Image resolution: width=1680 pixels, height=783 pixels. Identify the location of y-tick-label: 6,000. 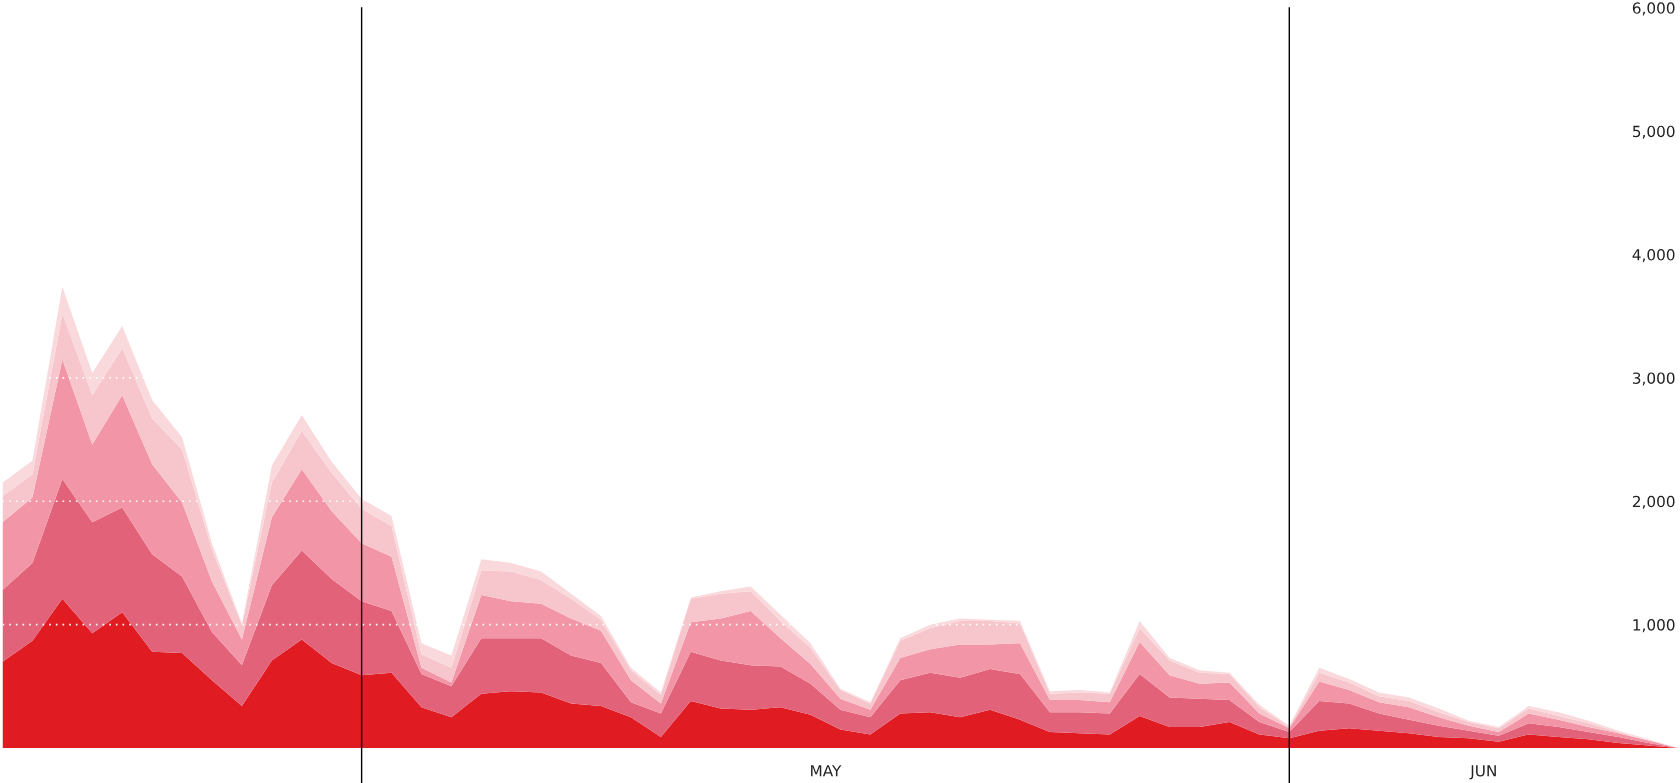
(1653, 9).